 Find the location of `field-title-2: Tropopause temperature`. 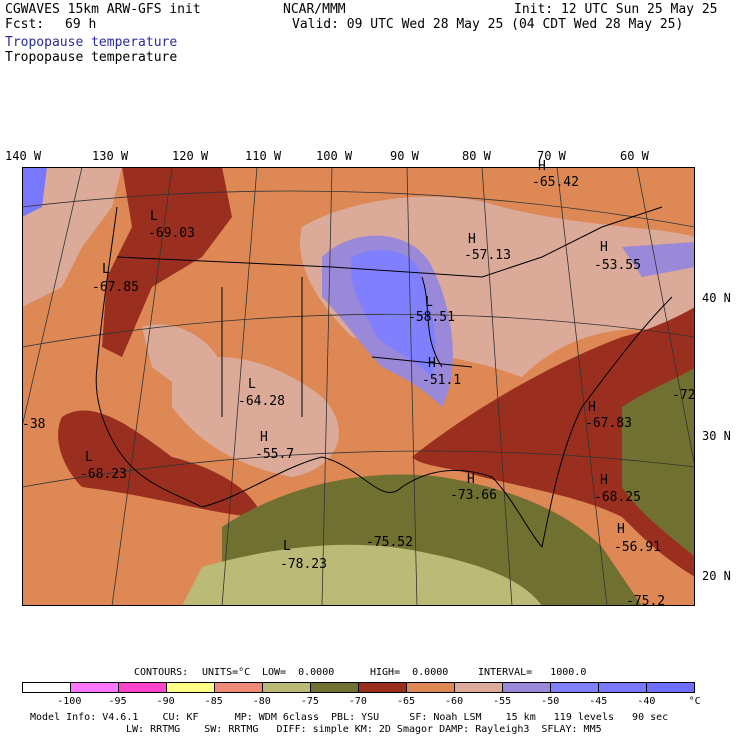

field-title-2: Tropopause temperature is located at coordinates (91, 57).